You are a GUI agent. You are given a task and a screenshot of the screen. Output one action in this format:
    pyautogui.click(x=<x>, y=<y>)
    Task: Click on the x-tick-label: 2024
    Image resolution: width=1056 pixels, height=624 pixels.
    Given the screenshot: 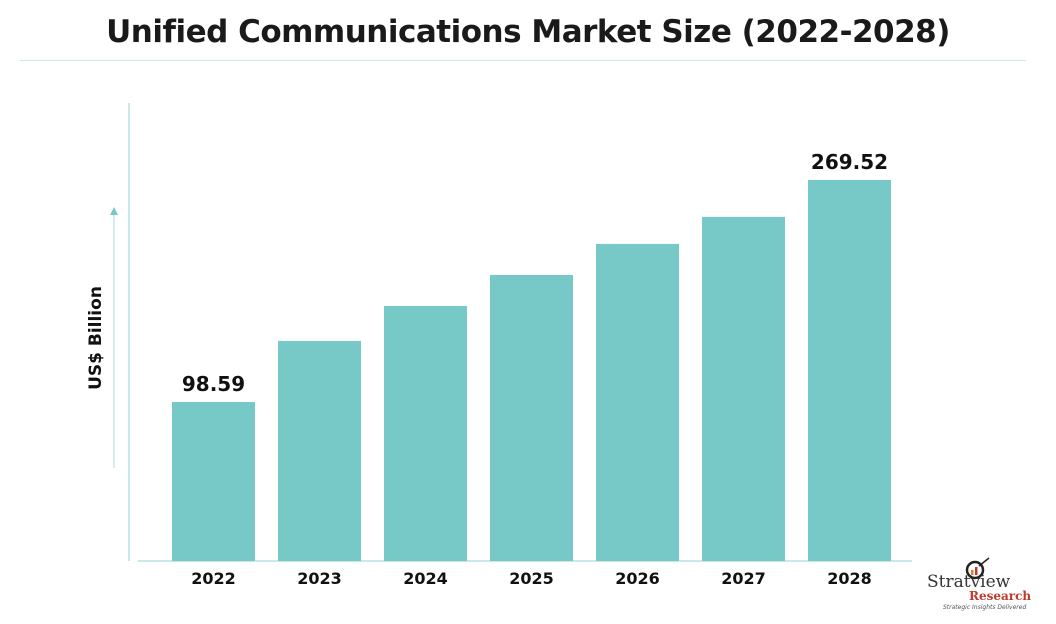 What is the action you would take?
    pyautogui.click(x=425, y=578)
    